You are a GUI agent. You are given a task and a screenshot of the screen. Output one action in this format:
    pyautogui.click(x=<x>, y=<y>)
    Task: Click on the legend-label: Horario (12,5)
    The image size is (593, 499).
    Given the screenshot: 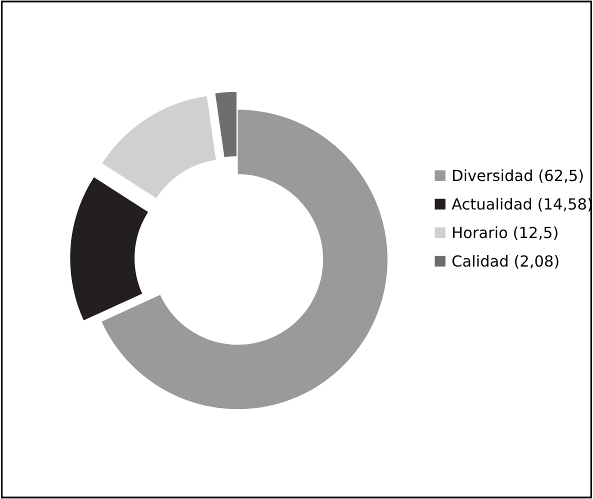 What is the action you would take?
    pyautogui.click(x=505, y=233)
    